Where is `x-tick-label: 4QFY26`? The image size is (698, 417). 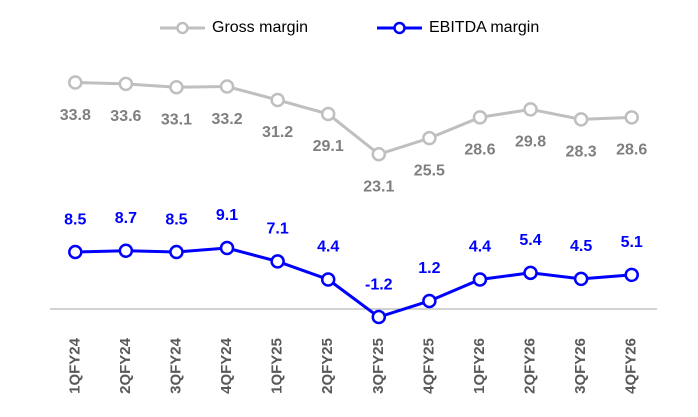
x-tick-label: 4QFY26 is located at coordinates (631, 366).